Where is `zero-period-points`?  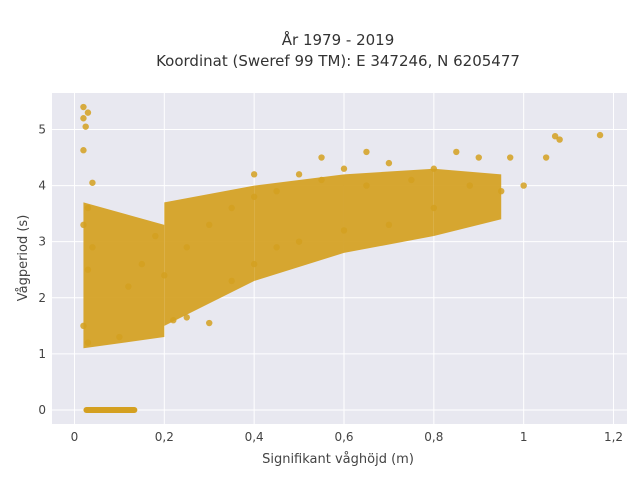 zero-period-points is located at coordinates (110, 409).